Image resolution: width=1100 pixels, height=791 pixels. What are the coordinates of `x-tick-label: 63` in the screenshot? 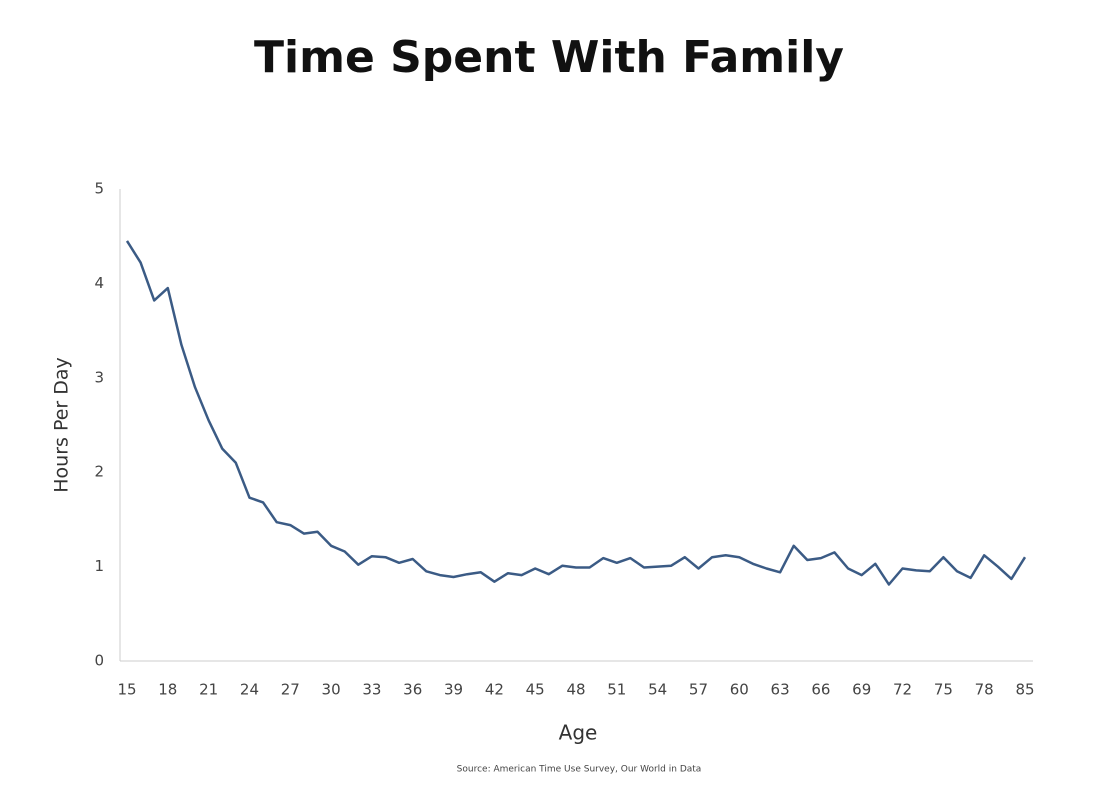 It's located at (780, 690).